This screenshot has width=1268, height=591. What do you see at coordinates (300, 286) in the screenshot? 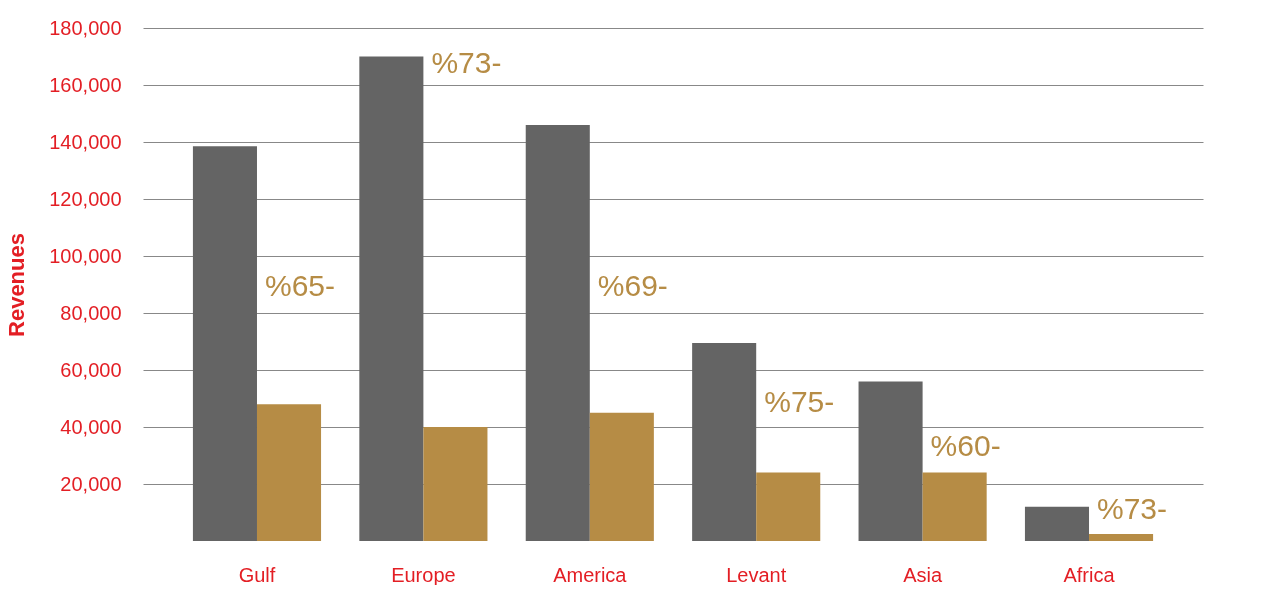
I see `annotation: %65-` at bounding box center [300, 286].